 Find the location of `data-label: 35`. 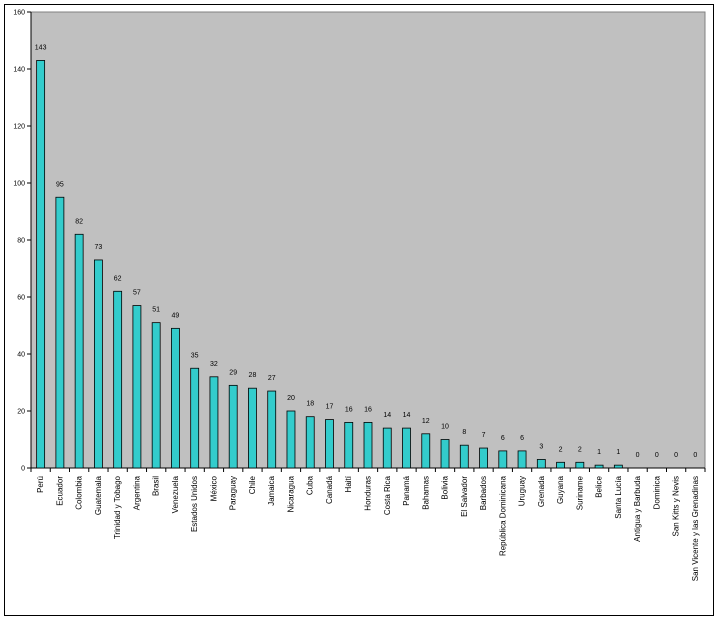

data-label: 35 is located at coordinates (195, 355).